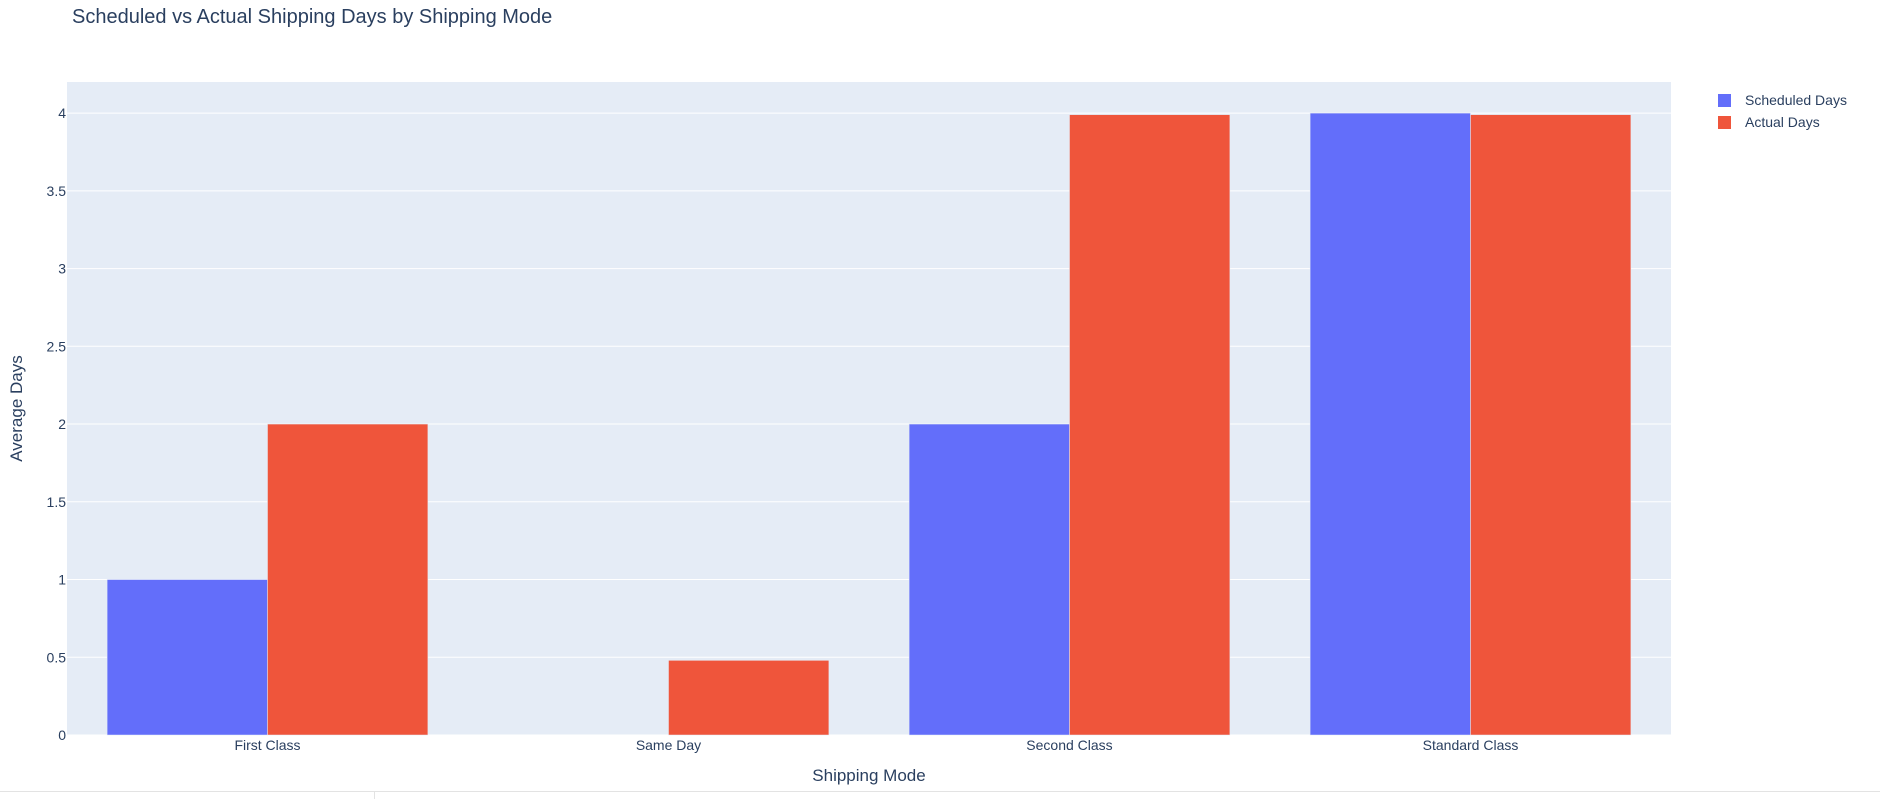 The height and width of the screenshot is (799, 1880). Describe the element at coordinates (57, 424) in the screenshot. I see `y-axis-ticks: 0 0.5 1 1.5 2 2.5 3 3.5 4` at that location.